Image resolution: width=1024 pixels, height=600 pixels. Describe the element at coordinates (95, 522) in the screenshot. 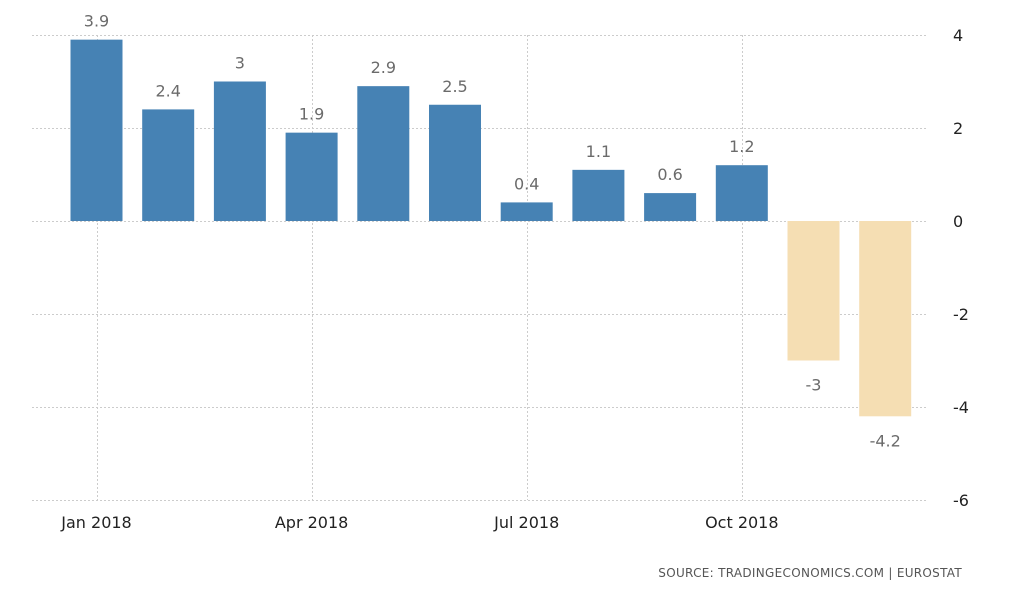

I see `x-tick-label: Jan 2018` at that location.